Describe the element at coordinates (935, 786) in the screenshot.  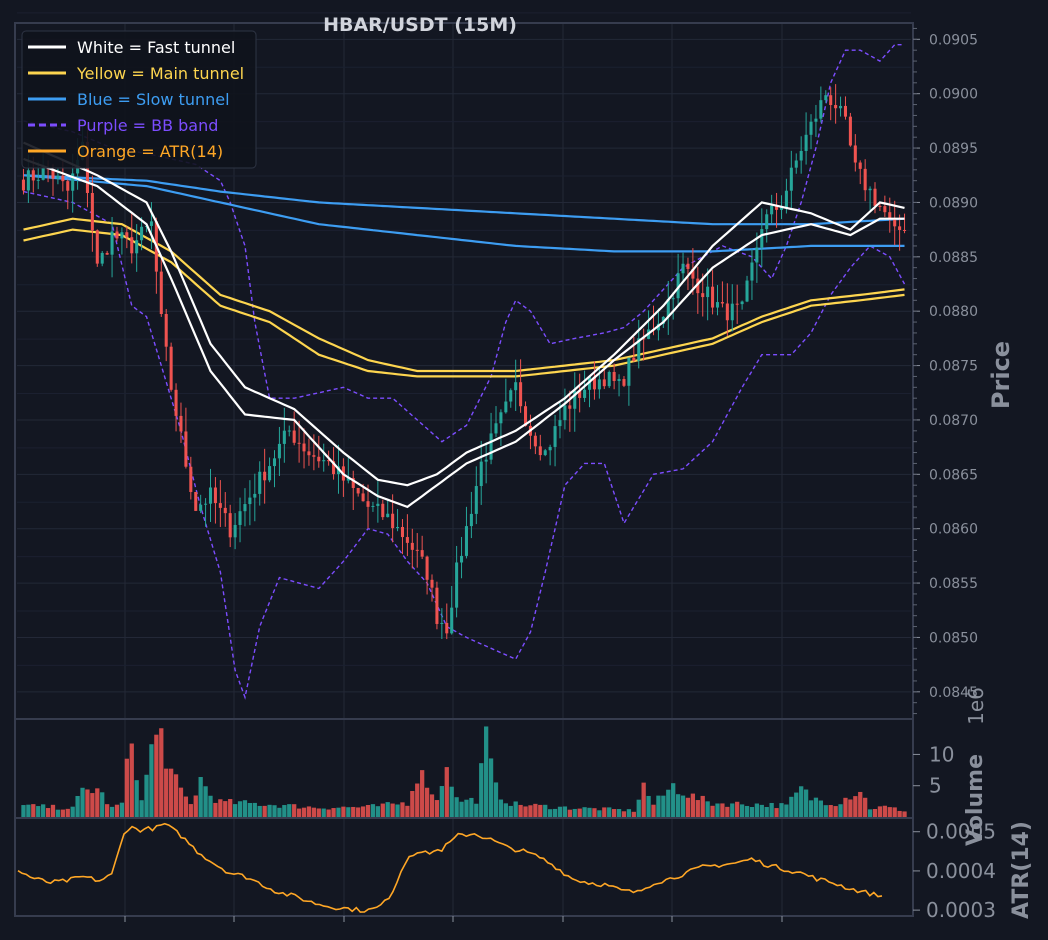
I see `volume-tick-label: 5` at that location.